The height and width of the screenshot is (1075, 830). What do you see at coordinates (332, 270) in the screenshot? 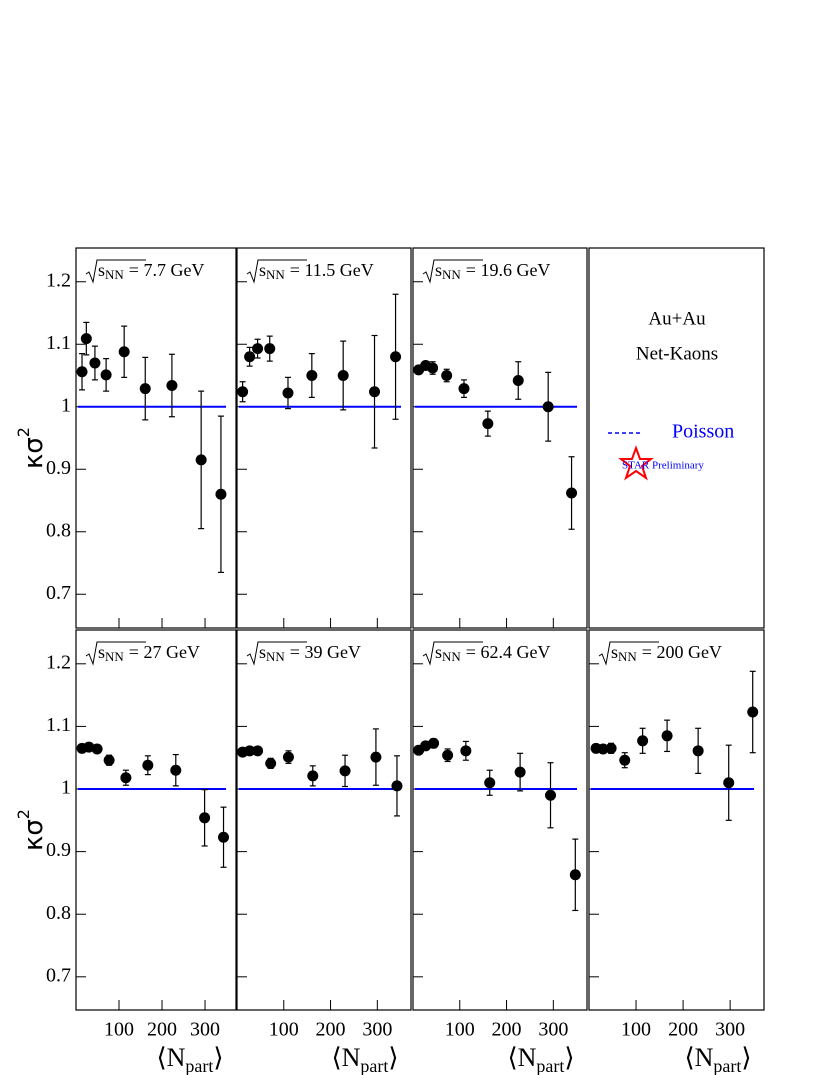
I see `title-text: = 11.5 GeV` at bounding box center [332, 270].